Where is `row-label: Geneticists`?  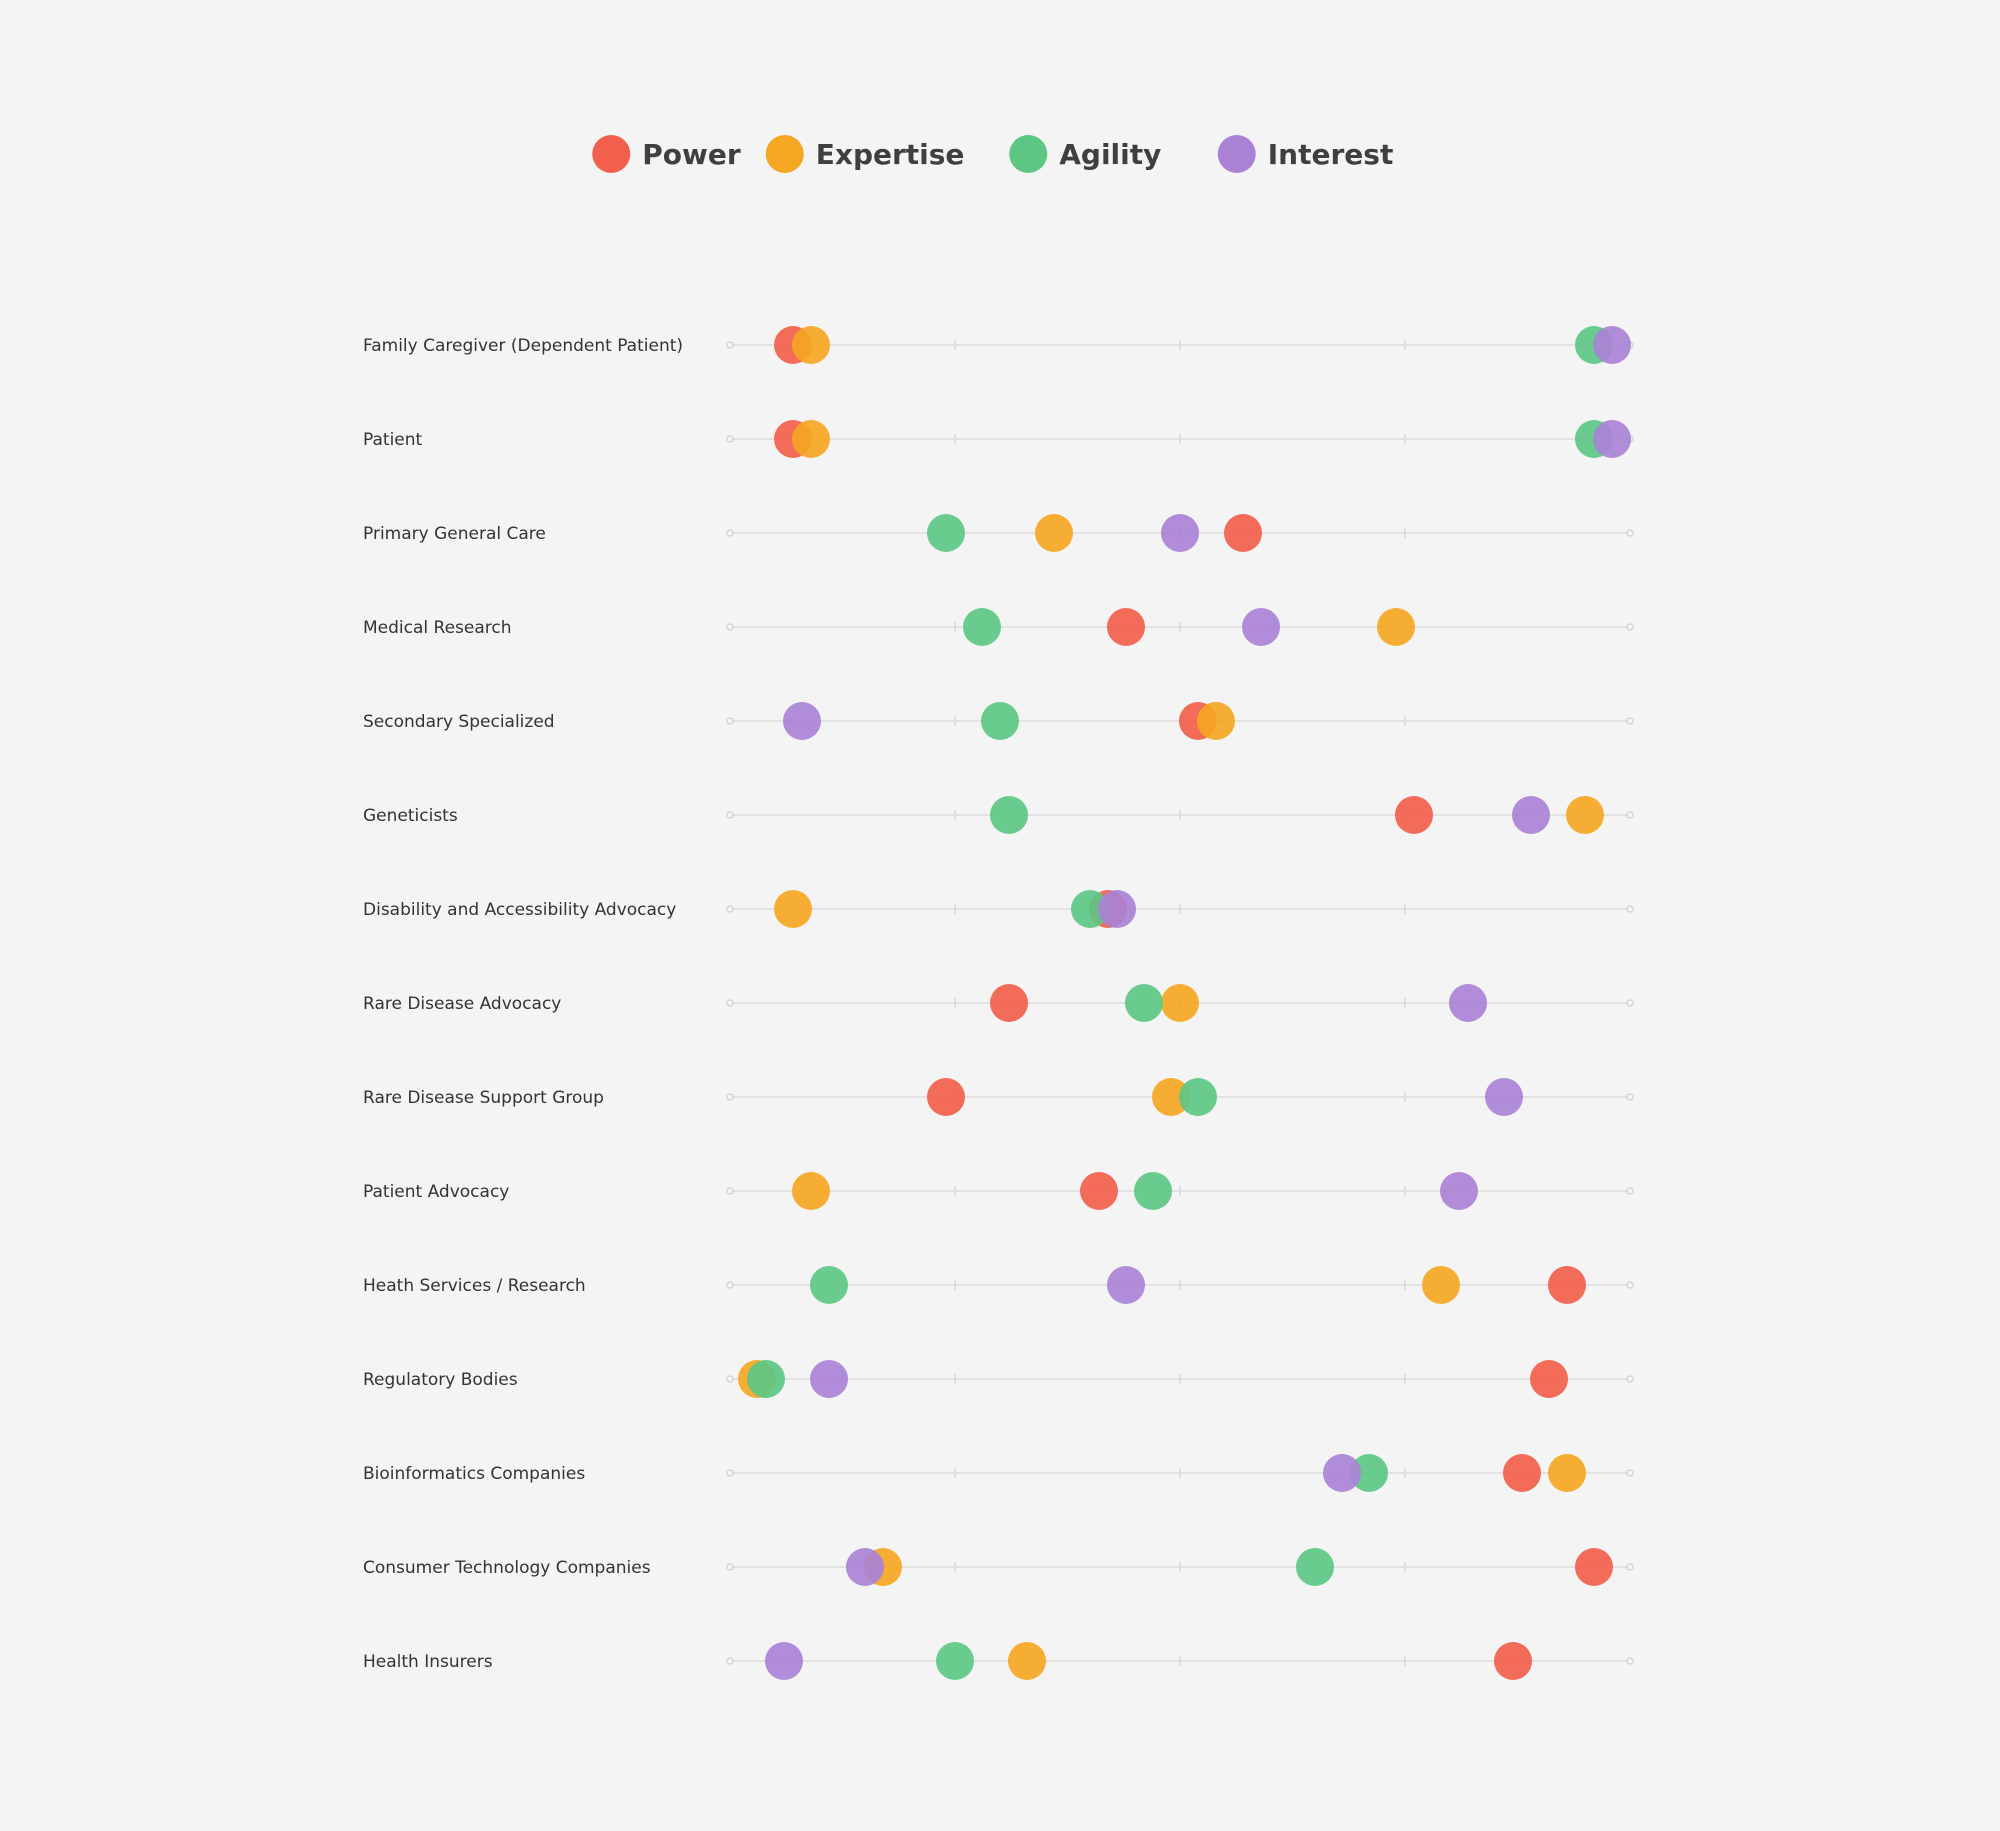
row-label: Geneticists is located at coordinates (410, 816).